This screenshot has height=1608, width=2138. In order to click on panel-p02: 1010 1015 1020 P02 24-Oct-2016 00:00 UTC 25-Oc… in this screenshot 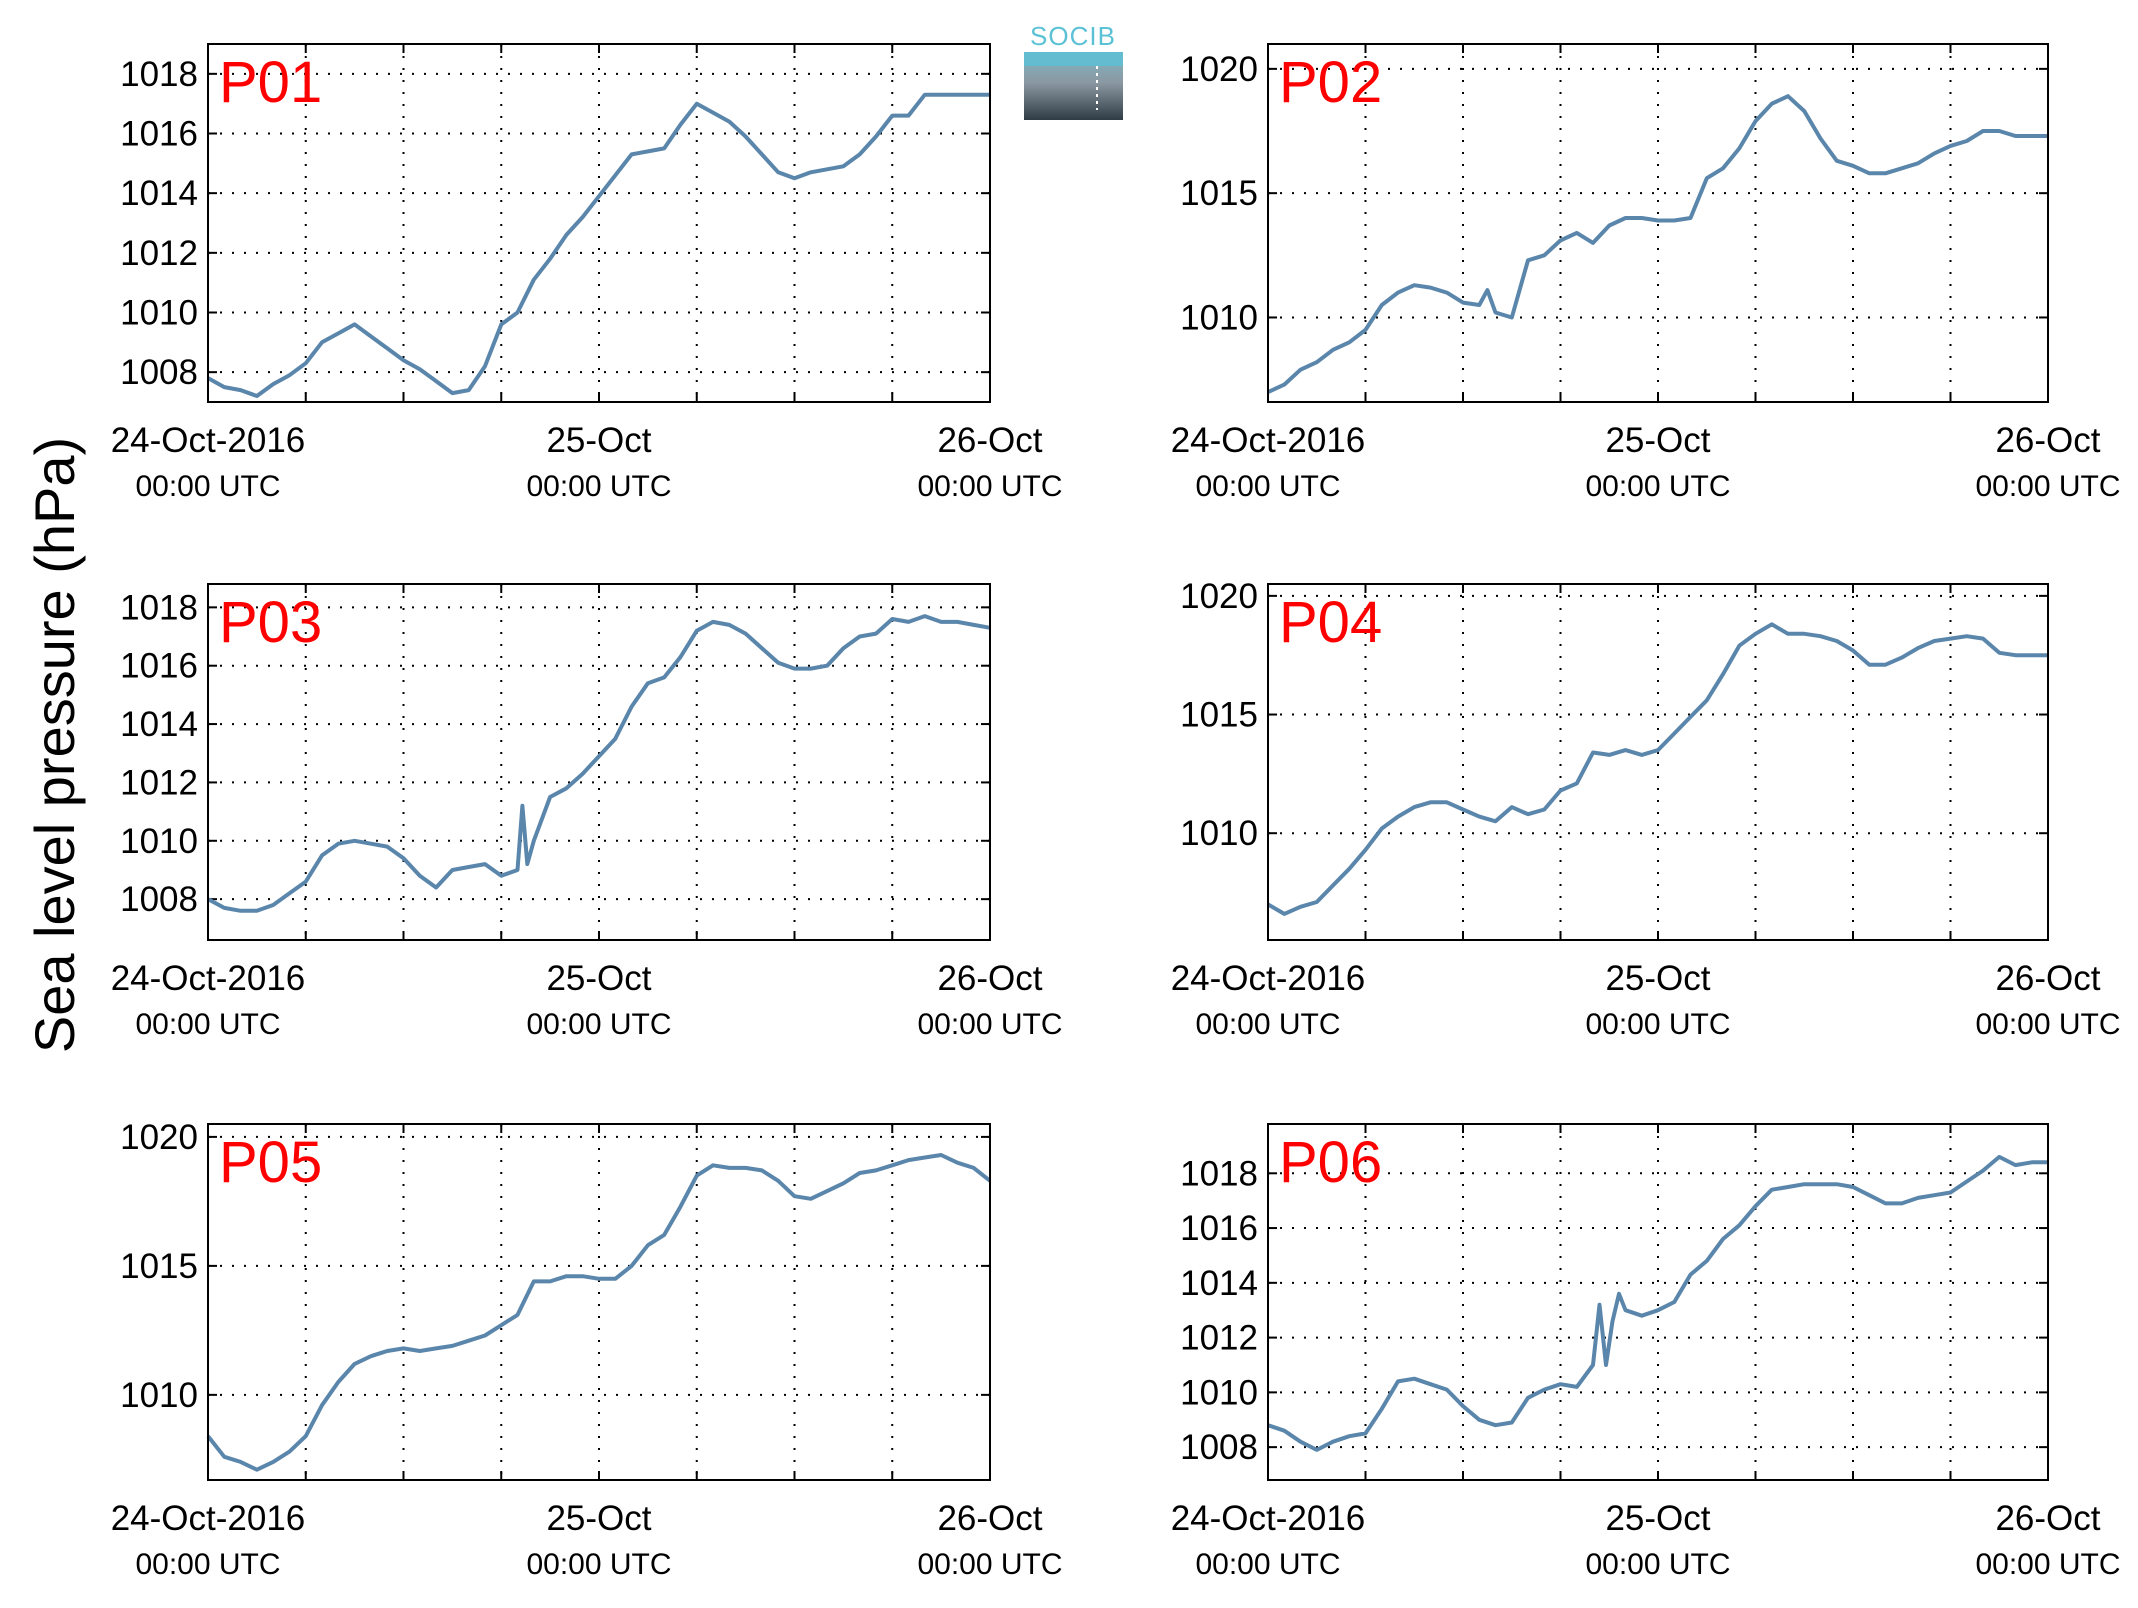, I will do `click(1646, 273)`.